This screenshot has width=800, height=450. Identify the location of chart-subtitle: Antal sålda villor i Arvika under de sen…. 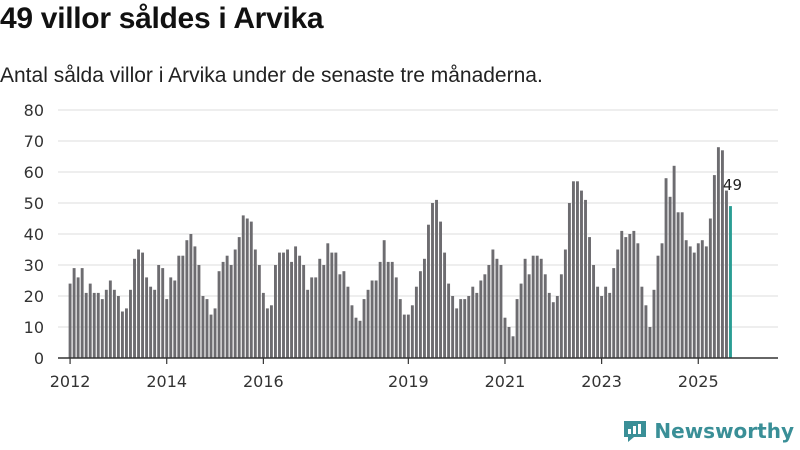
(271, 75).